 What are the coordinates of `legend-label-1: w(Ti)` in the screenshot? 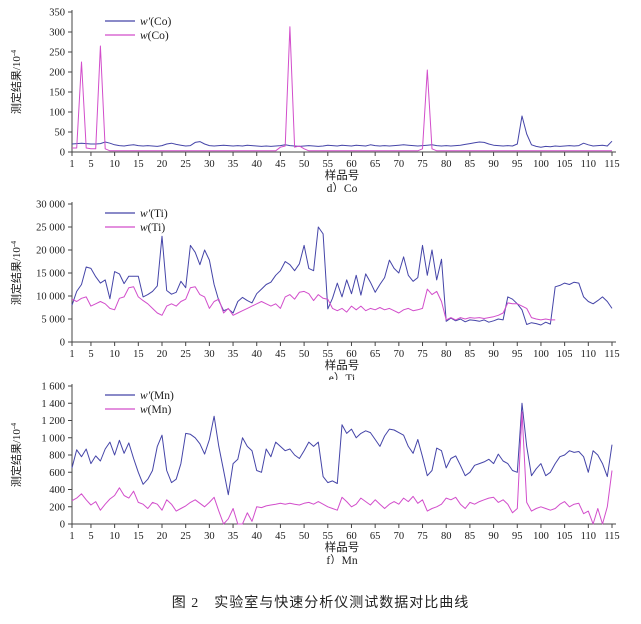 It's located at (152, 228).